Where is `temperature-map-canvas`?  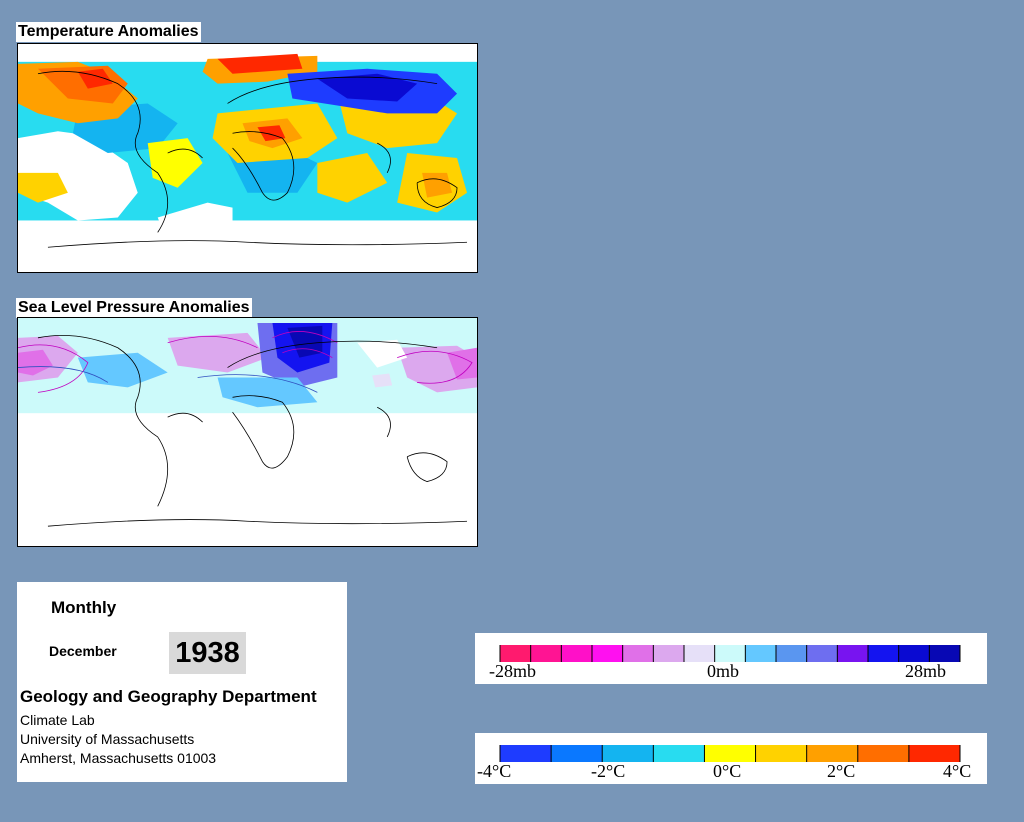
temperature-map-canvas is located at coordinates (247, 162).